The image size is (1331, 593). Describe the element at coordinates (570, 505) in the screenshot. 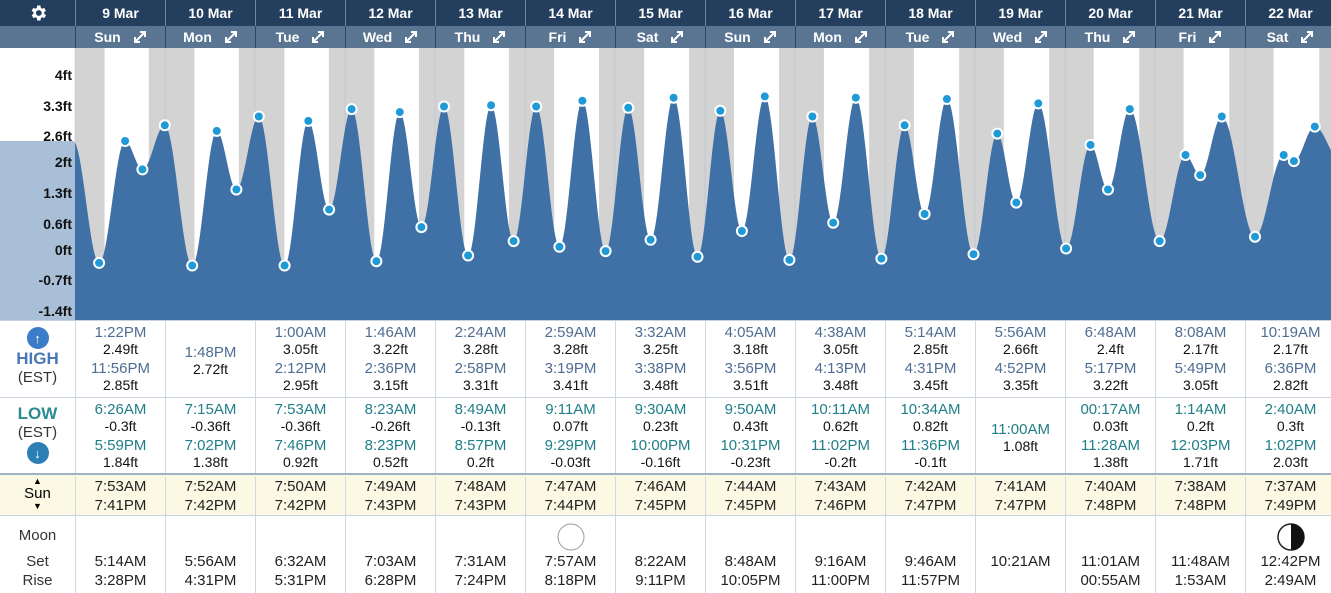

I see `sunset-time: 7:44PM` at that location.